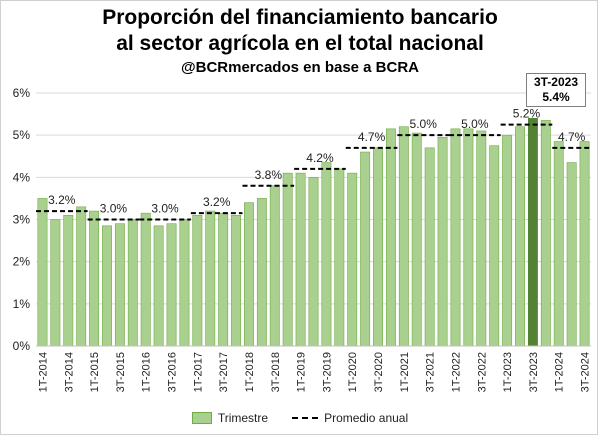 This screenshot has height=435, width=598. What do you see at coordinates (326, 254) in the screenshot?
I see `bar-3T-2019` at bounding box center [326, 254].